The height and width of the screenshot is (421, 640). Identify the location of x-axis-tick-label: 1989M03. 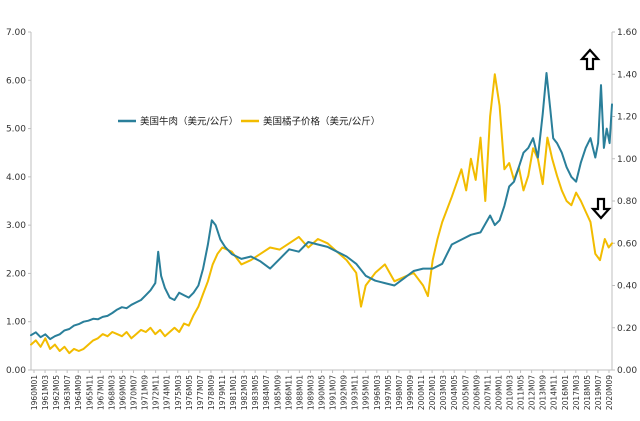
(310, 392).